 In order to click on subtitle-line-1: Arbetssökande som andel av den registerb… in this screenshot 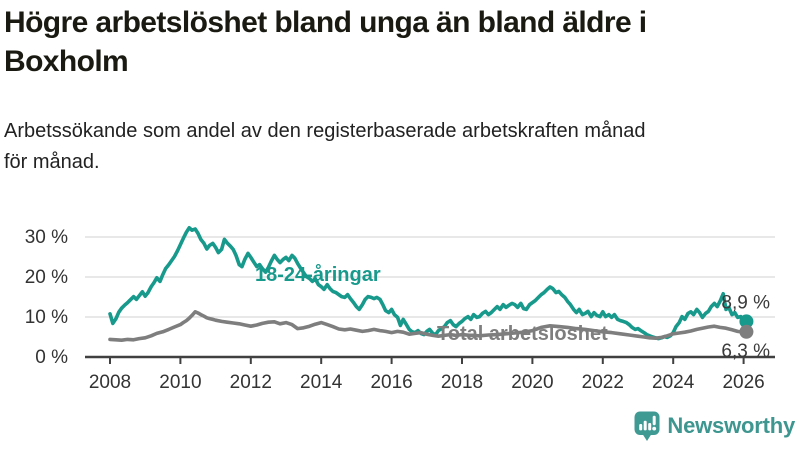, I will do `click(325, 131)`.